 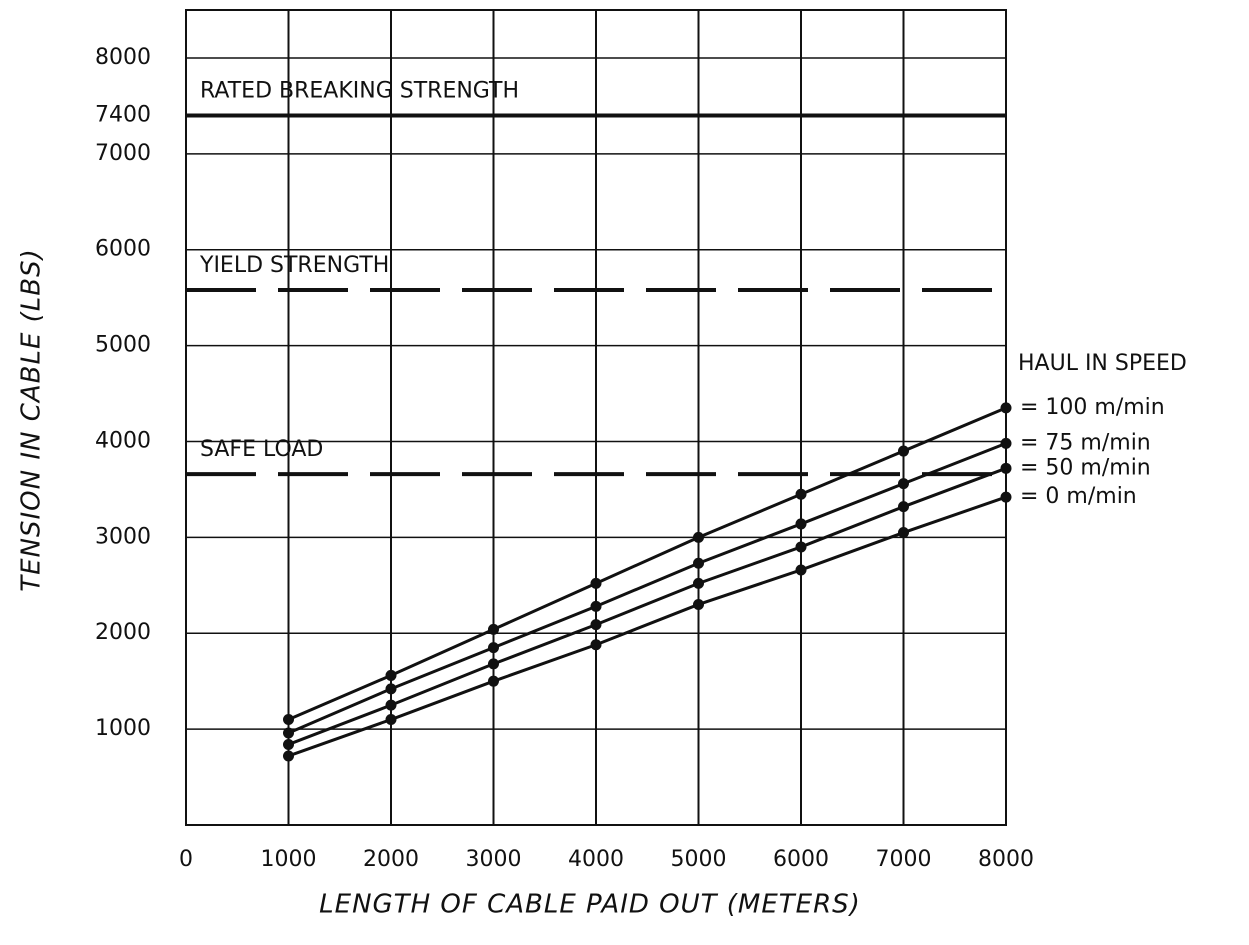 What do you see at coordinates (123, 728) in the screenshot?
I see `y-tick-label: 1000` at bounding box center [123, 728].